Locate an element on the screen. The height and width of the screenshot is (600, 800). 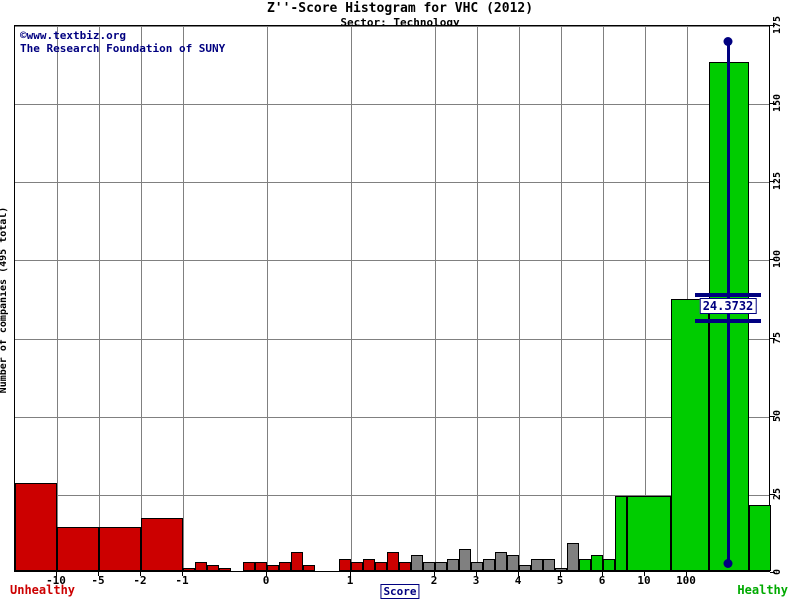
y-tick-label: 25 is located at coordinates (777, 493).